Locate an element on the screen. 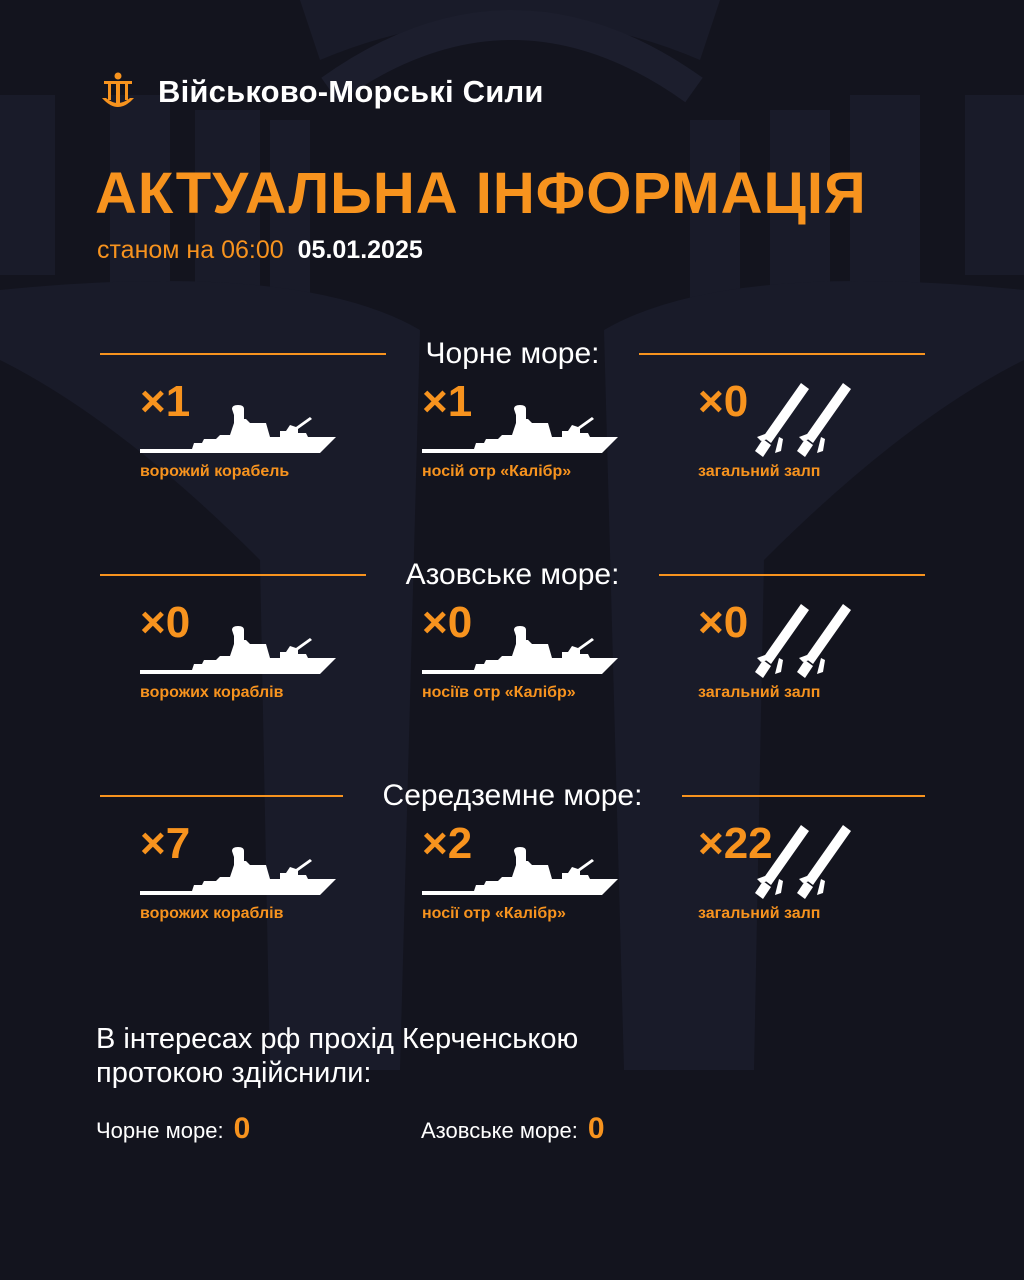 The height and width of the screenshot is (1280, 1024). kerch-azov-sea: Азовське море: 0 is located at coordinates (513, 1129).